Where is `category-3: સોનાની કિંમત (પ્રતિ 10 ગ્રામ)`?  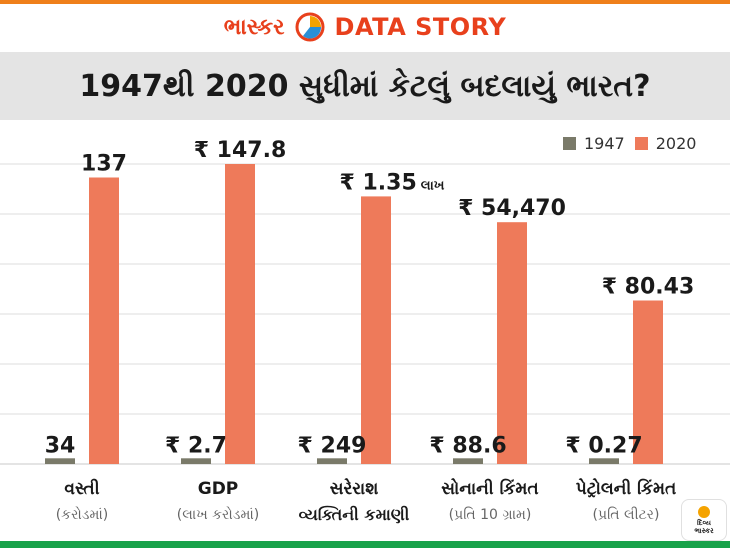 category-3: સોનાની કિંમત (પ્રતિ 10 ગ્રામ) is located at coordinates (490, 502).